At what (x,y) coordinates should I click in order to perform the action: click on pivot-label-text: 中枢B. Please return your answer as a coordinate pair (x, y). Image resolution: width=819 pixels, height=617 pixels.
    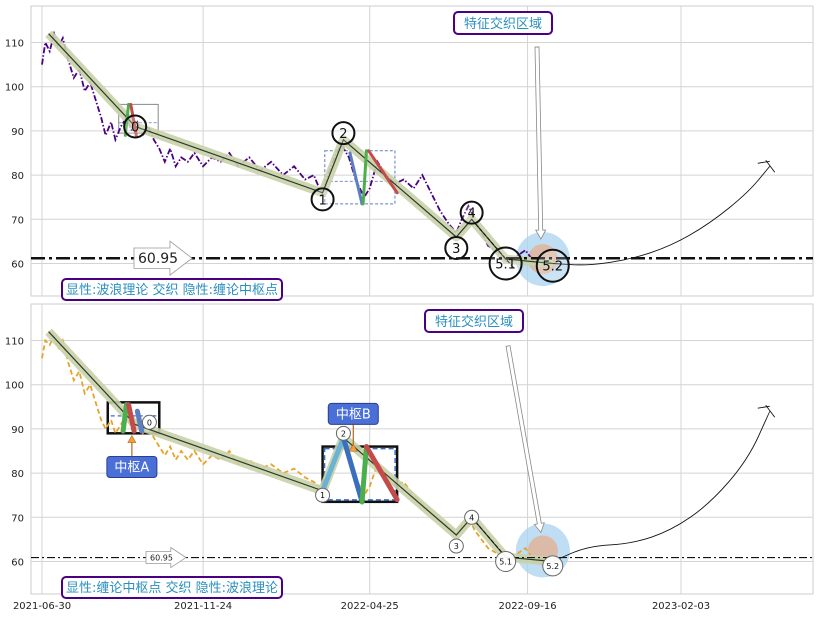
    Looking at the image, I should click on (353, 414).